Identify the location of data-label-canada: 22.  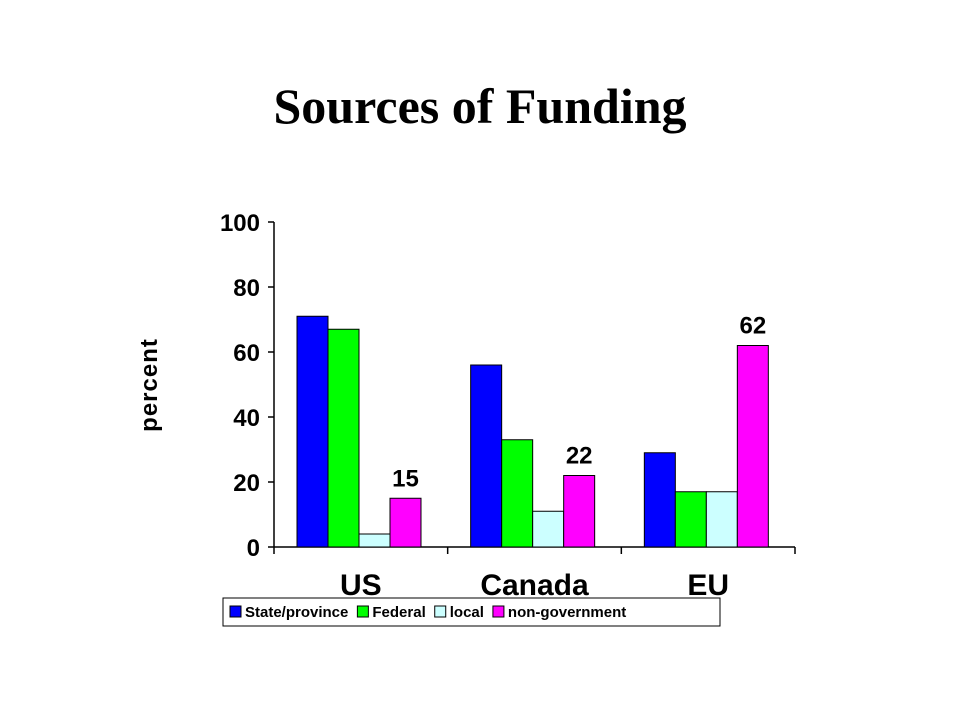
(579, 456).